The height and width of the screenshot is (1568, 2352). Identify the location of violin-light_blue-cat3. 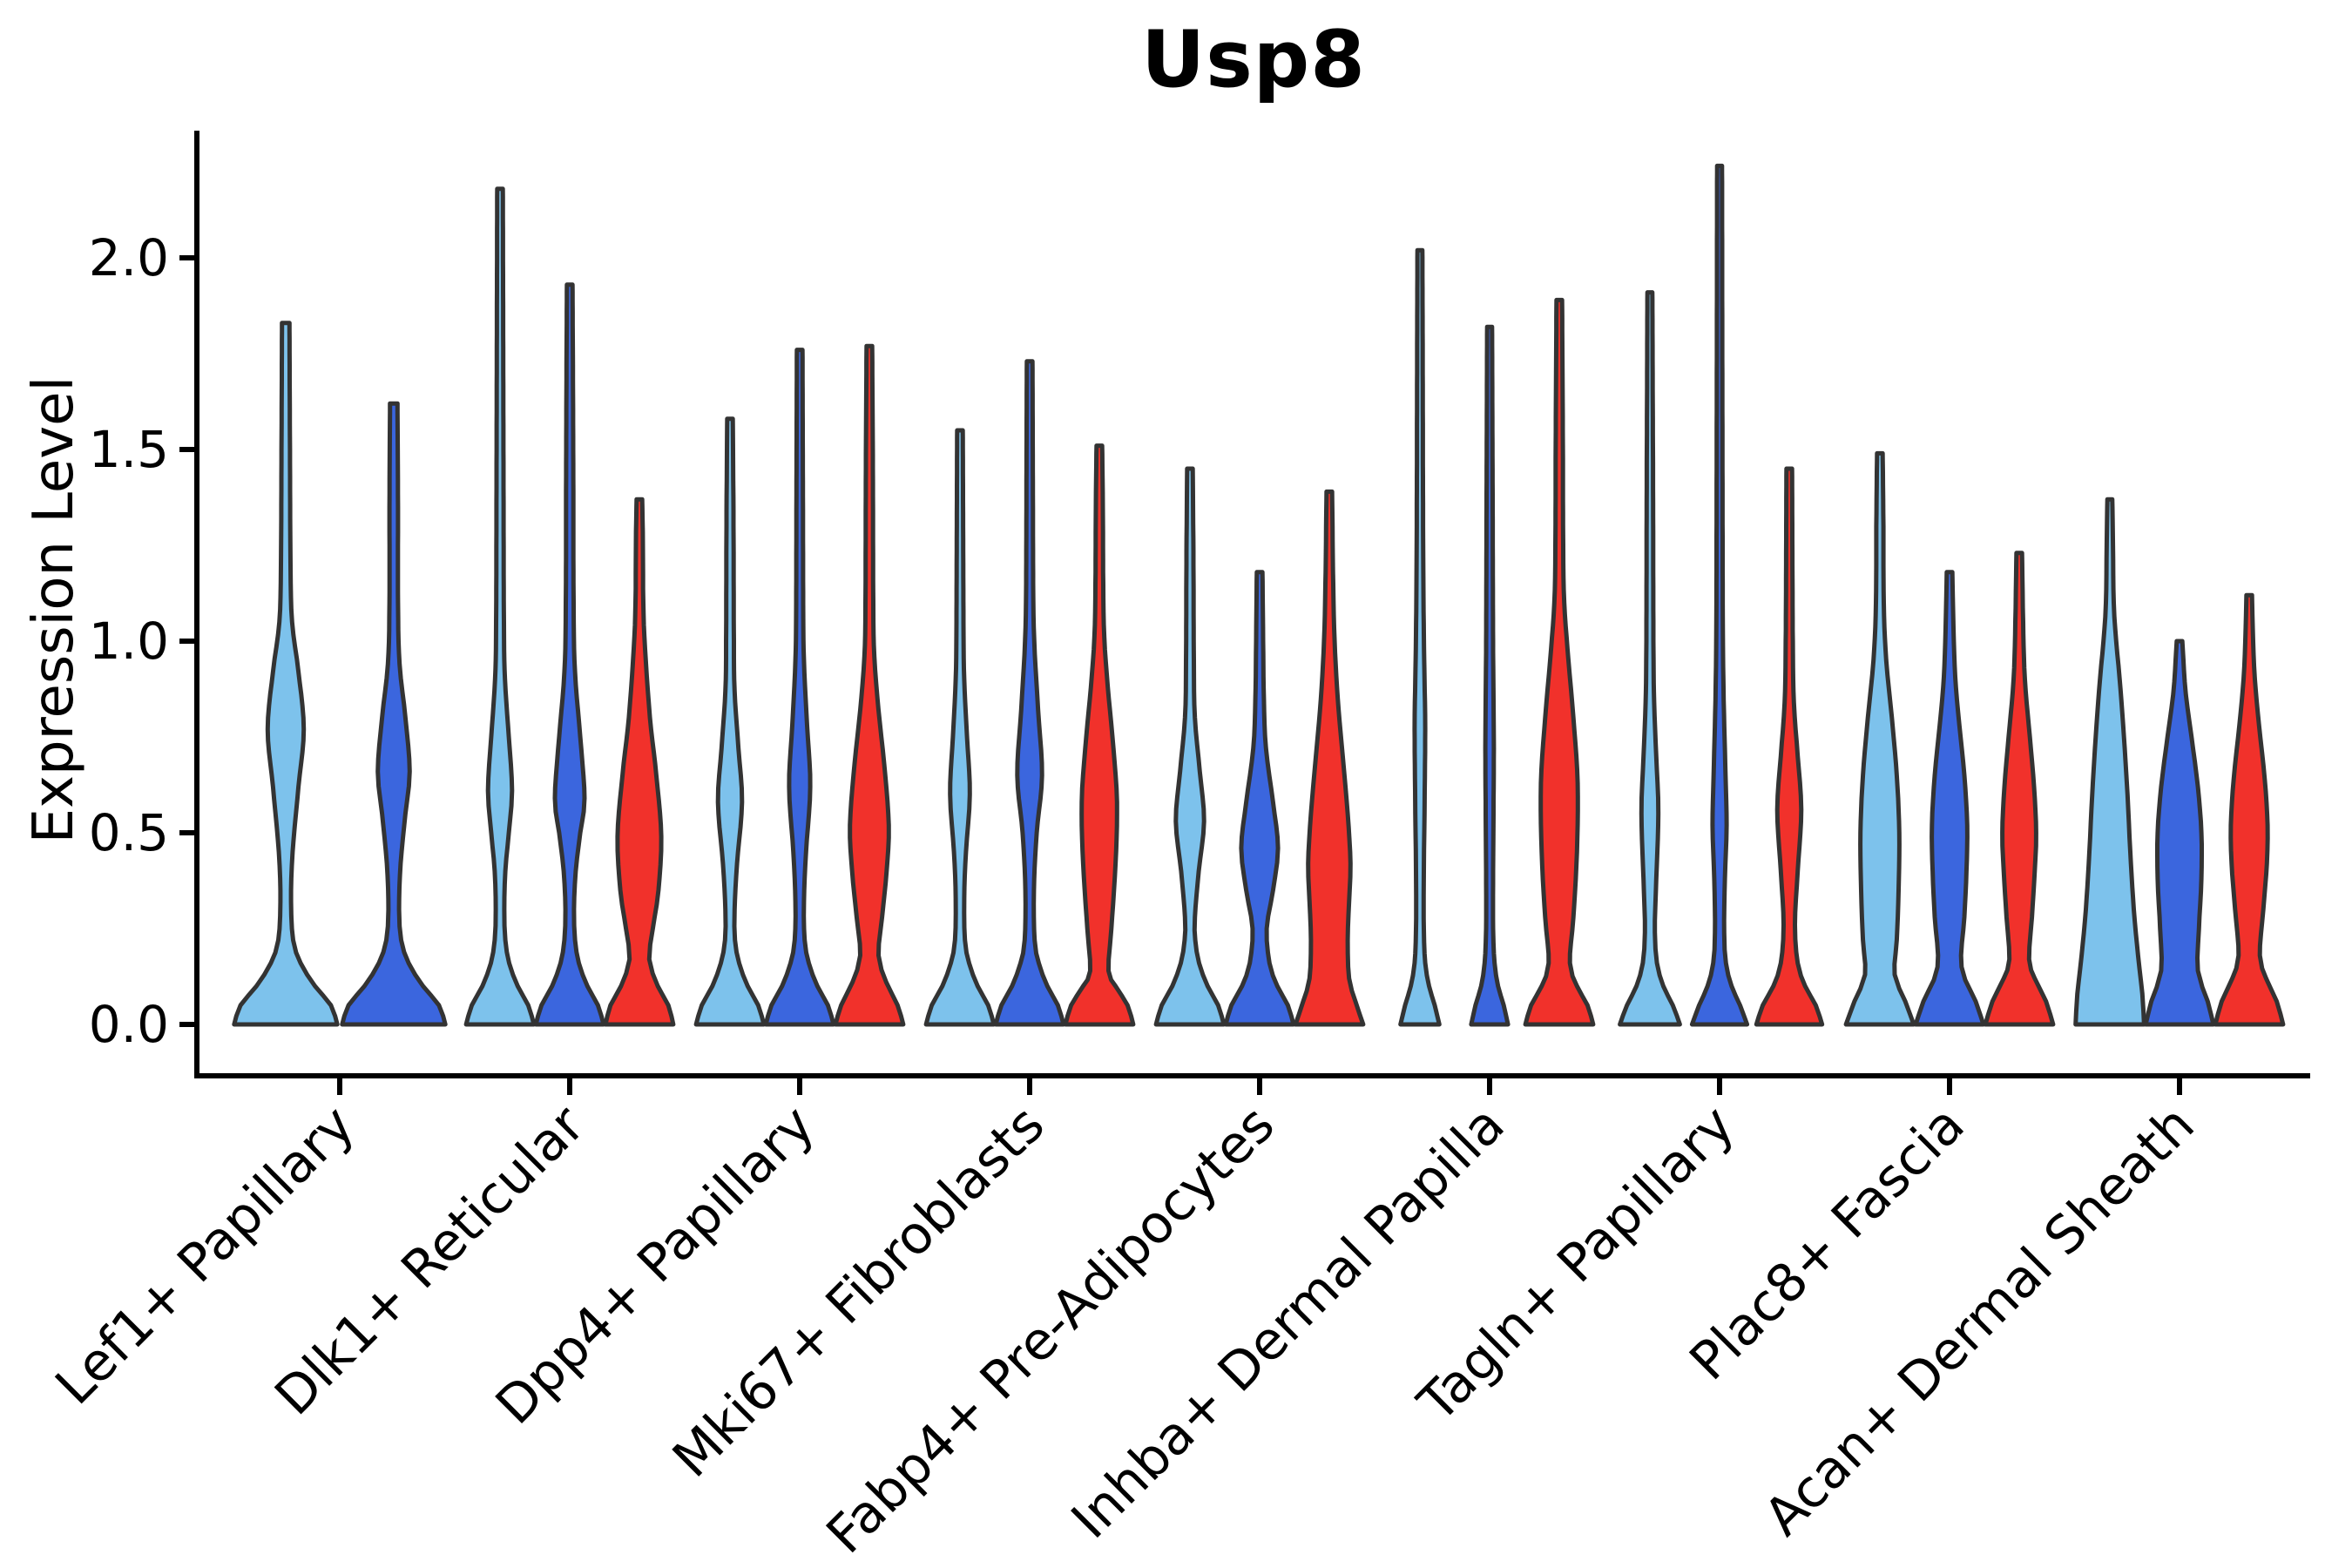
(960, 727).